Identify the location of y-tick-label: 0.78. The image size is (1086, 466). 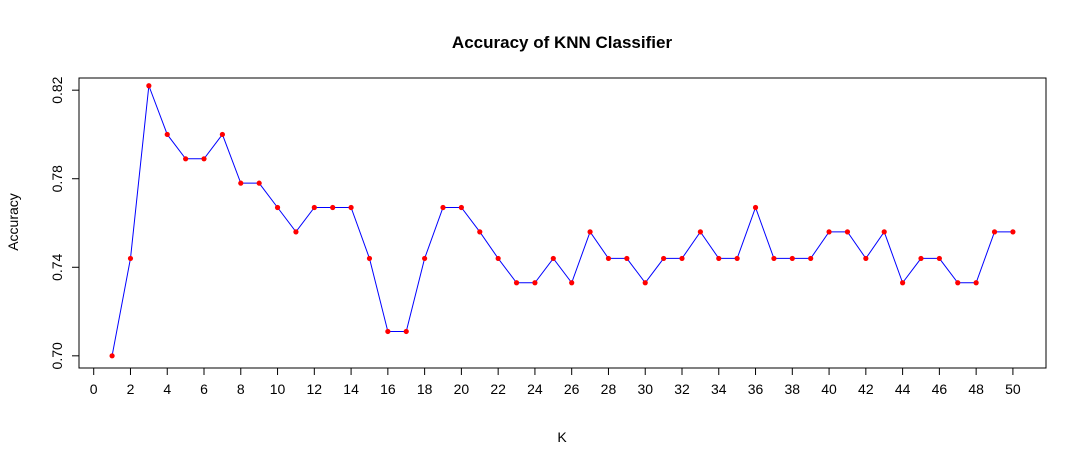
(57, 178).